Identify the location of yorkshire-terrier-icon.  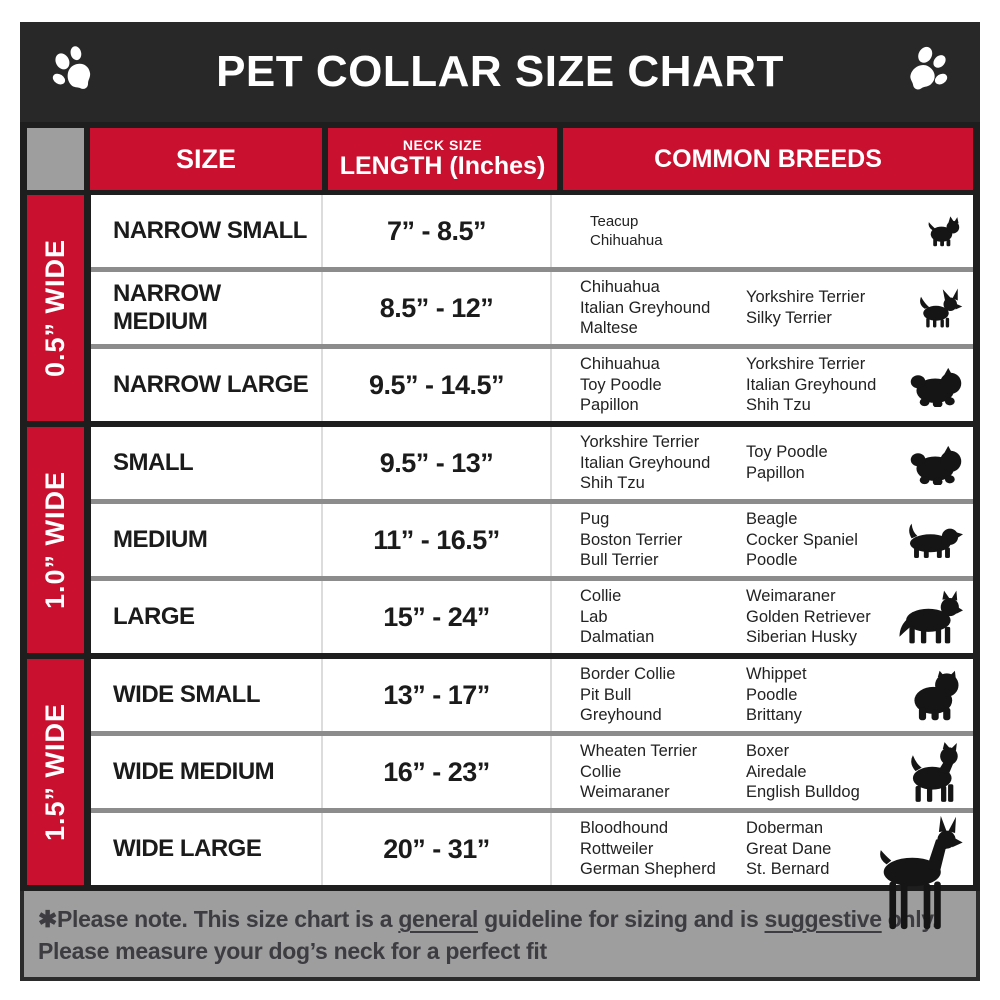
(944, 231).